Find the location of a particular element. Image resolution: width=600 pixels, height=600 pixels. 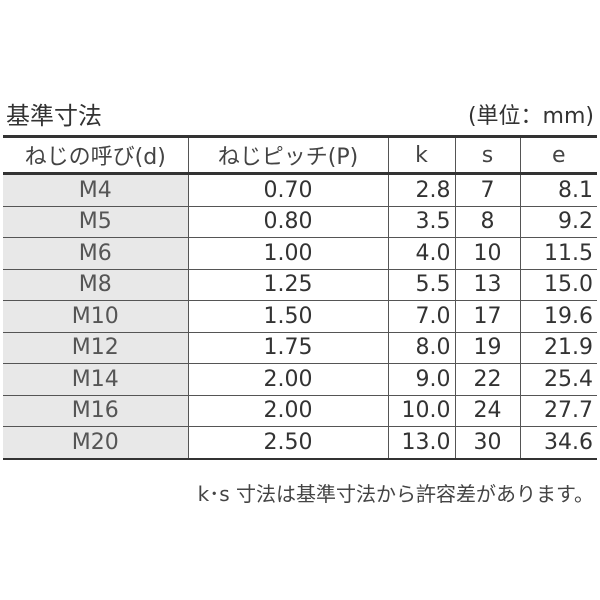

table-cell: 1.75 is located at coordinates (287, 348).